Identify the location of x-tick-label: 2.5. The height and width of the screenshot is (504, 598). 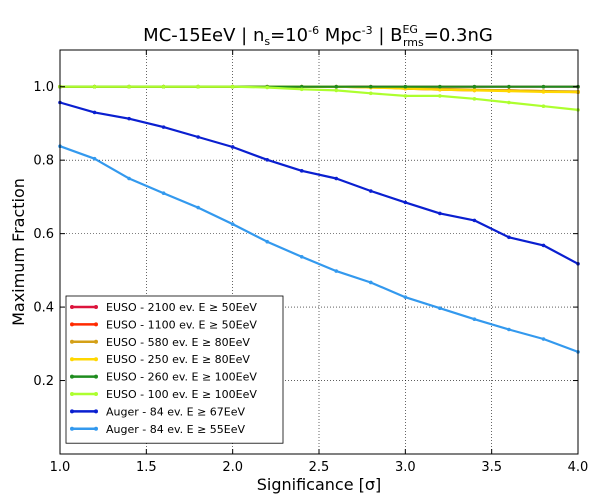
(319, 467).